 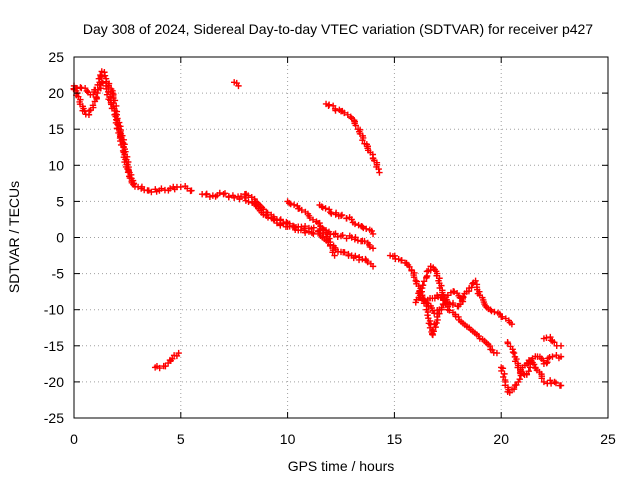 What do you see at coordinates (14, 237) in the screenshot?
I see `y-axis-label: SDTVAR / TECUs` at bounding box center [14, 237].